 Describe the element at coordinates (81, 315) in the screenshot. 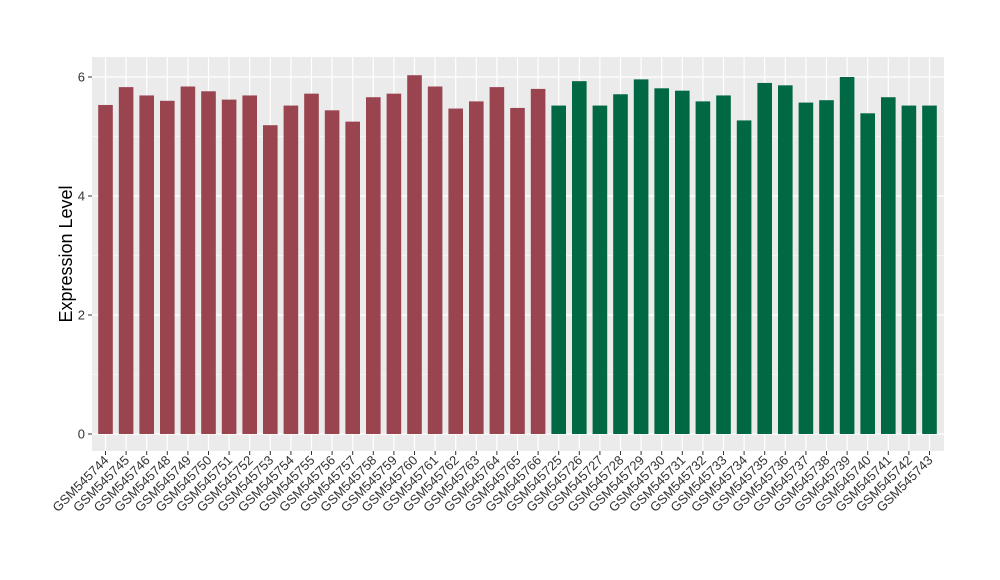

I see `y-tick-label: 2` at that location.